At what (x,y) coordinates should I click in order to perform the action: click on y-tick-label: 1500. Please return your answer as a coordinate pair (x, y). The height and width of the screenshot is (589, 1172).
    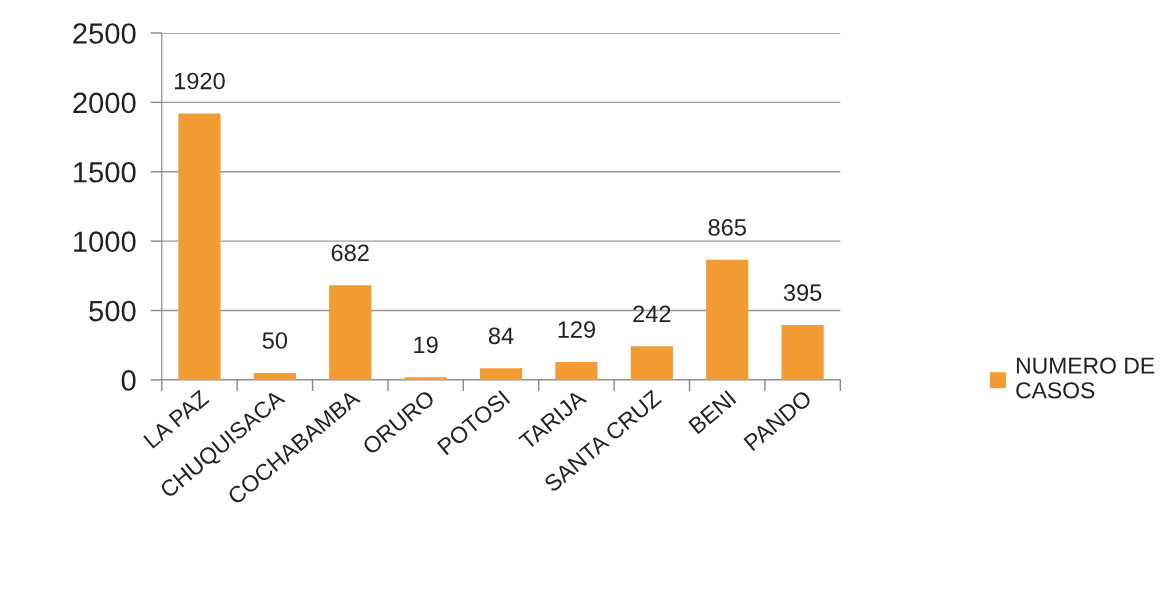
    Looking at the image, I should click on (105, 172).